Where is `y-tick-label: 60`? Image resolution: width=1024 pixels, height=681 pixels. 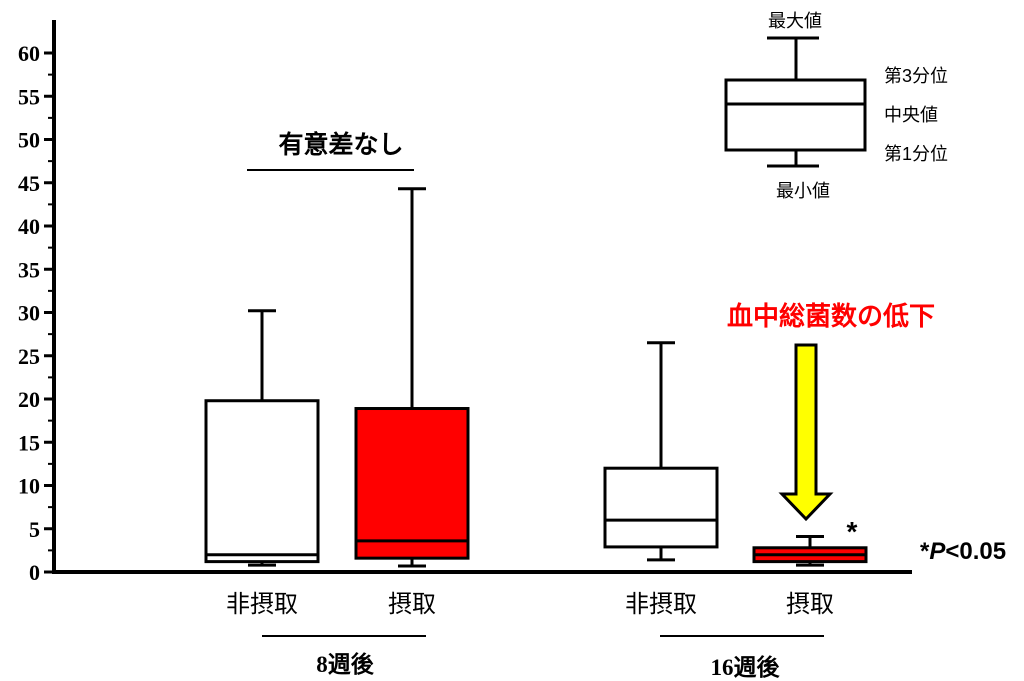
y-tick-label: 60 is located at coordinates (29, 53).